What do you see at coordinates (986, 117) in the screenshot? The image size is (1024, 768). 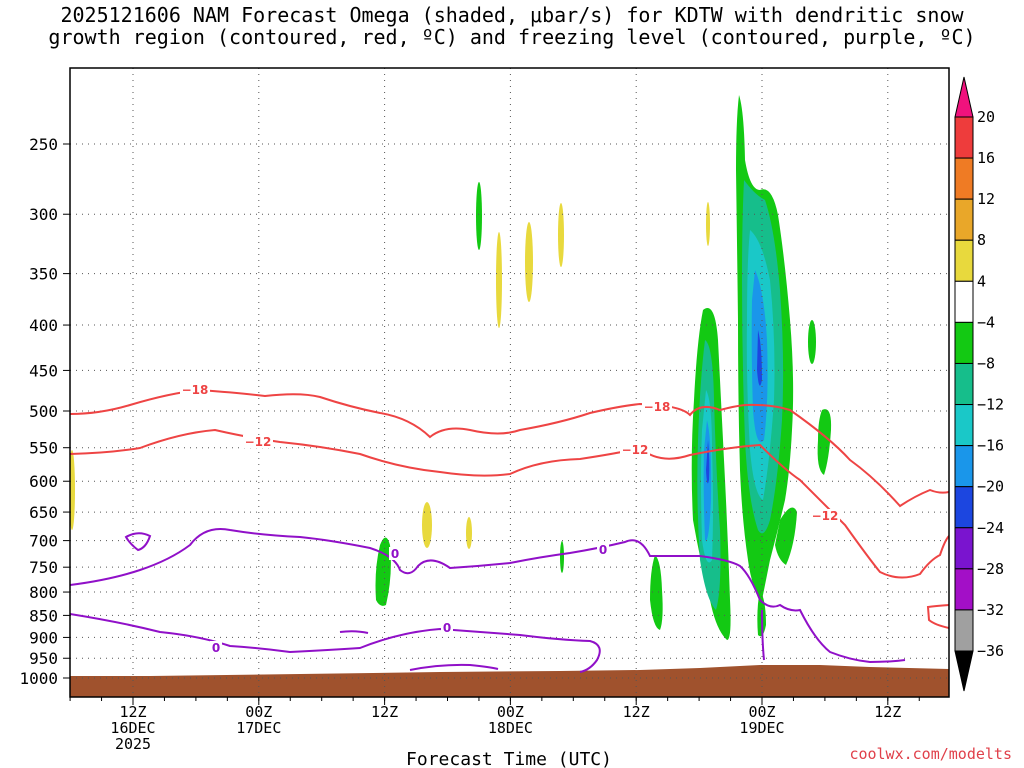 I see `colorbar-label: 20` at bounding box center [986, 117].